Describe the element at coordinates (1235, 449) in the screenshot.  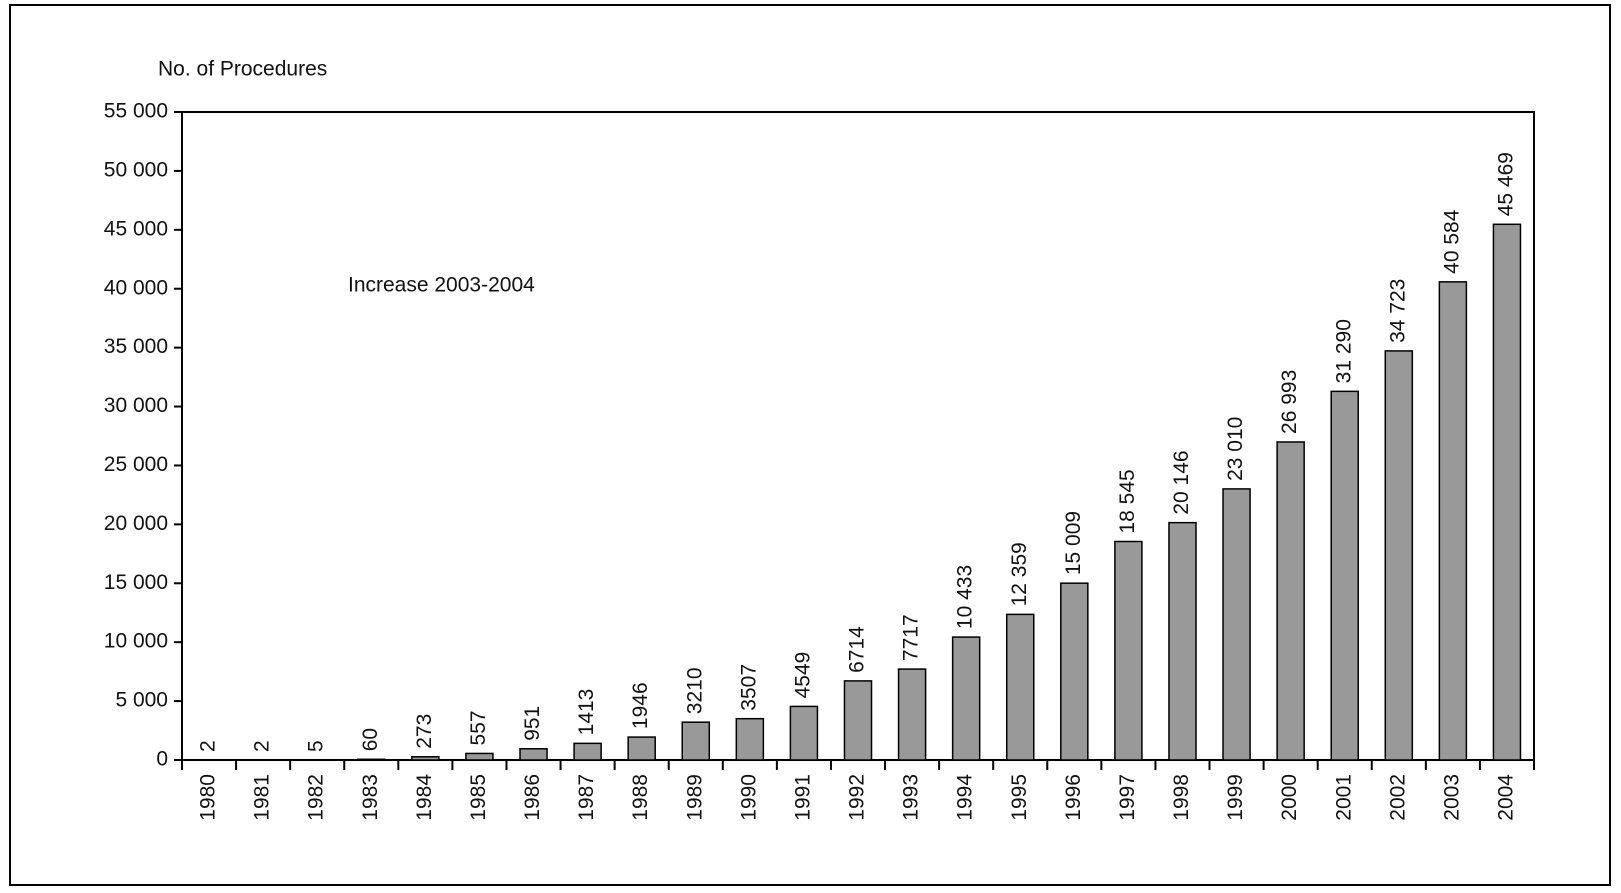
I see `value-label: 23 010` at that location.